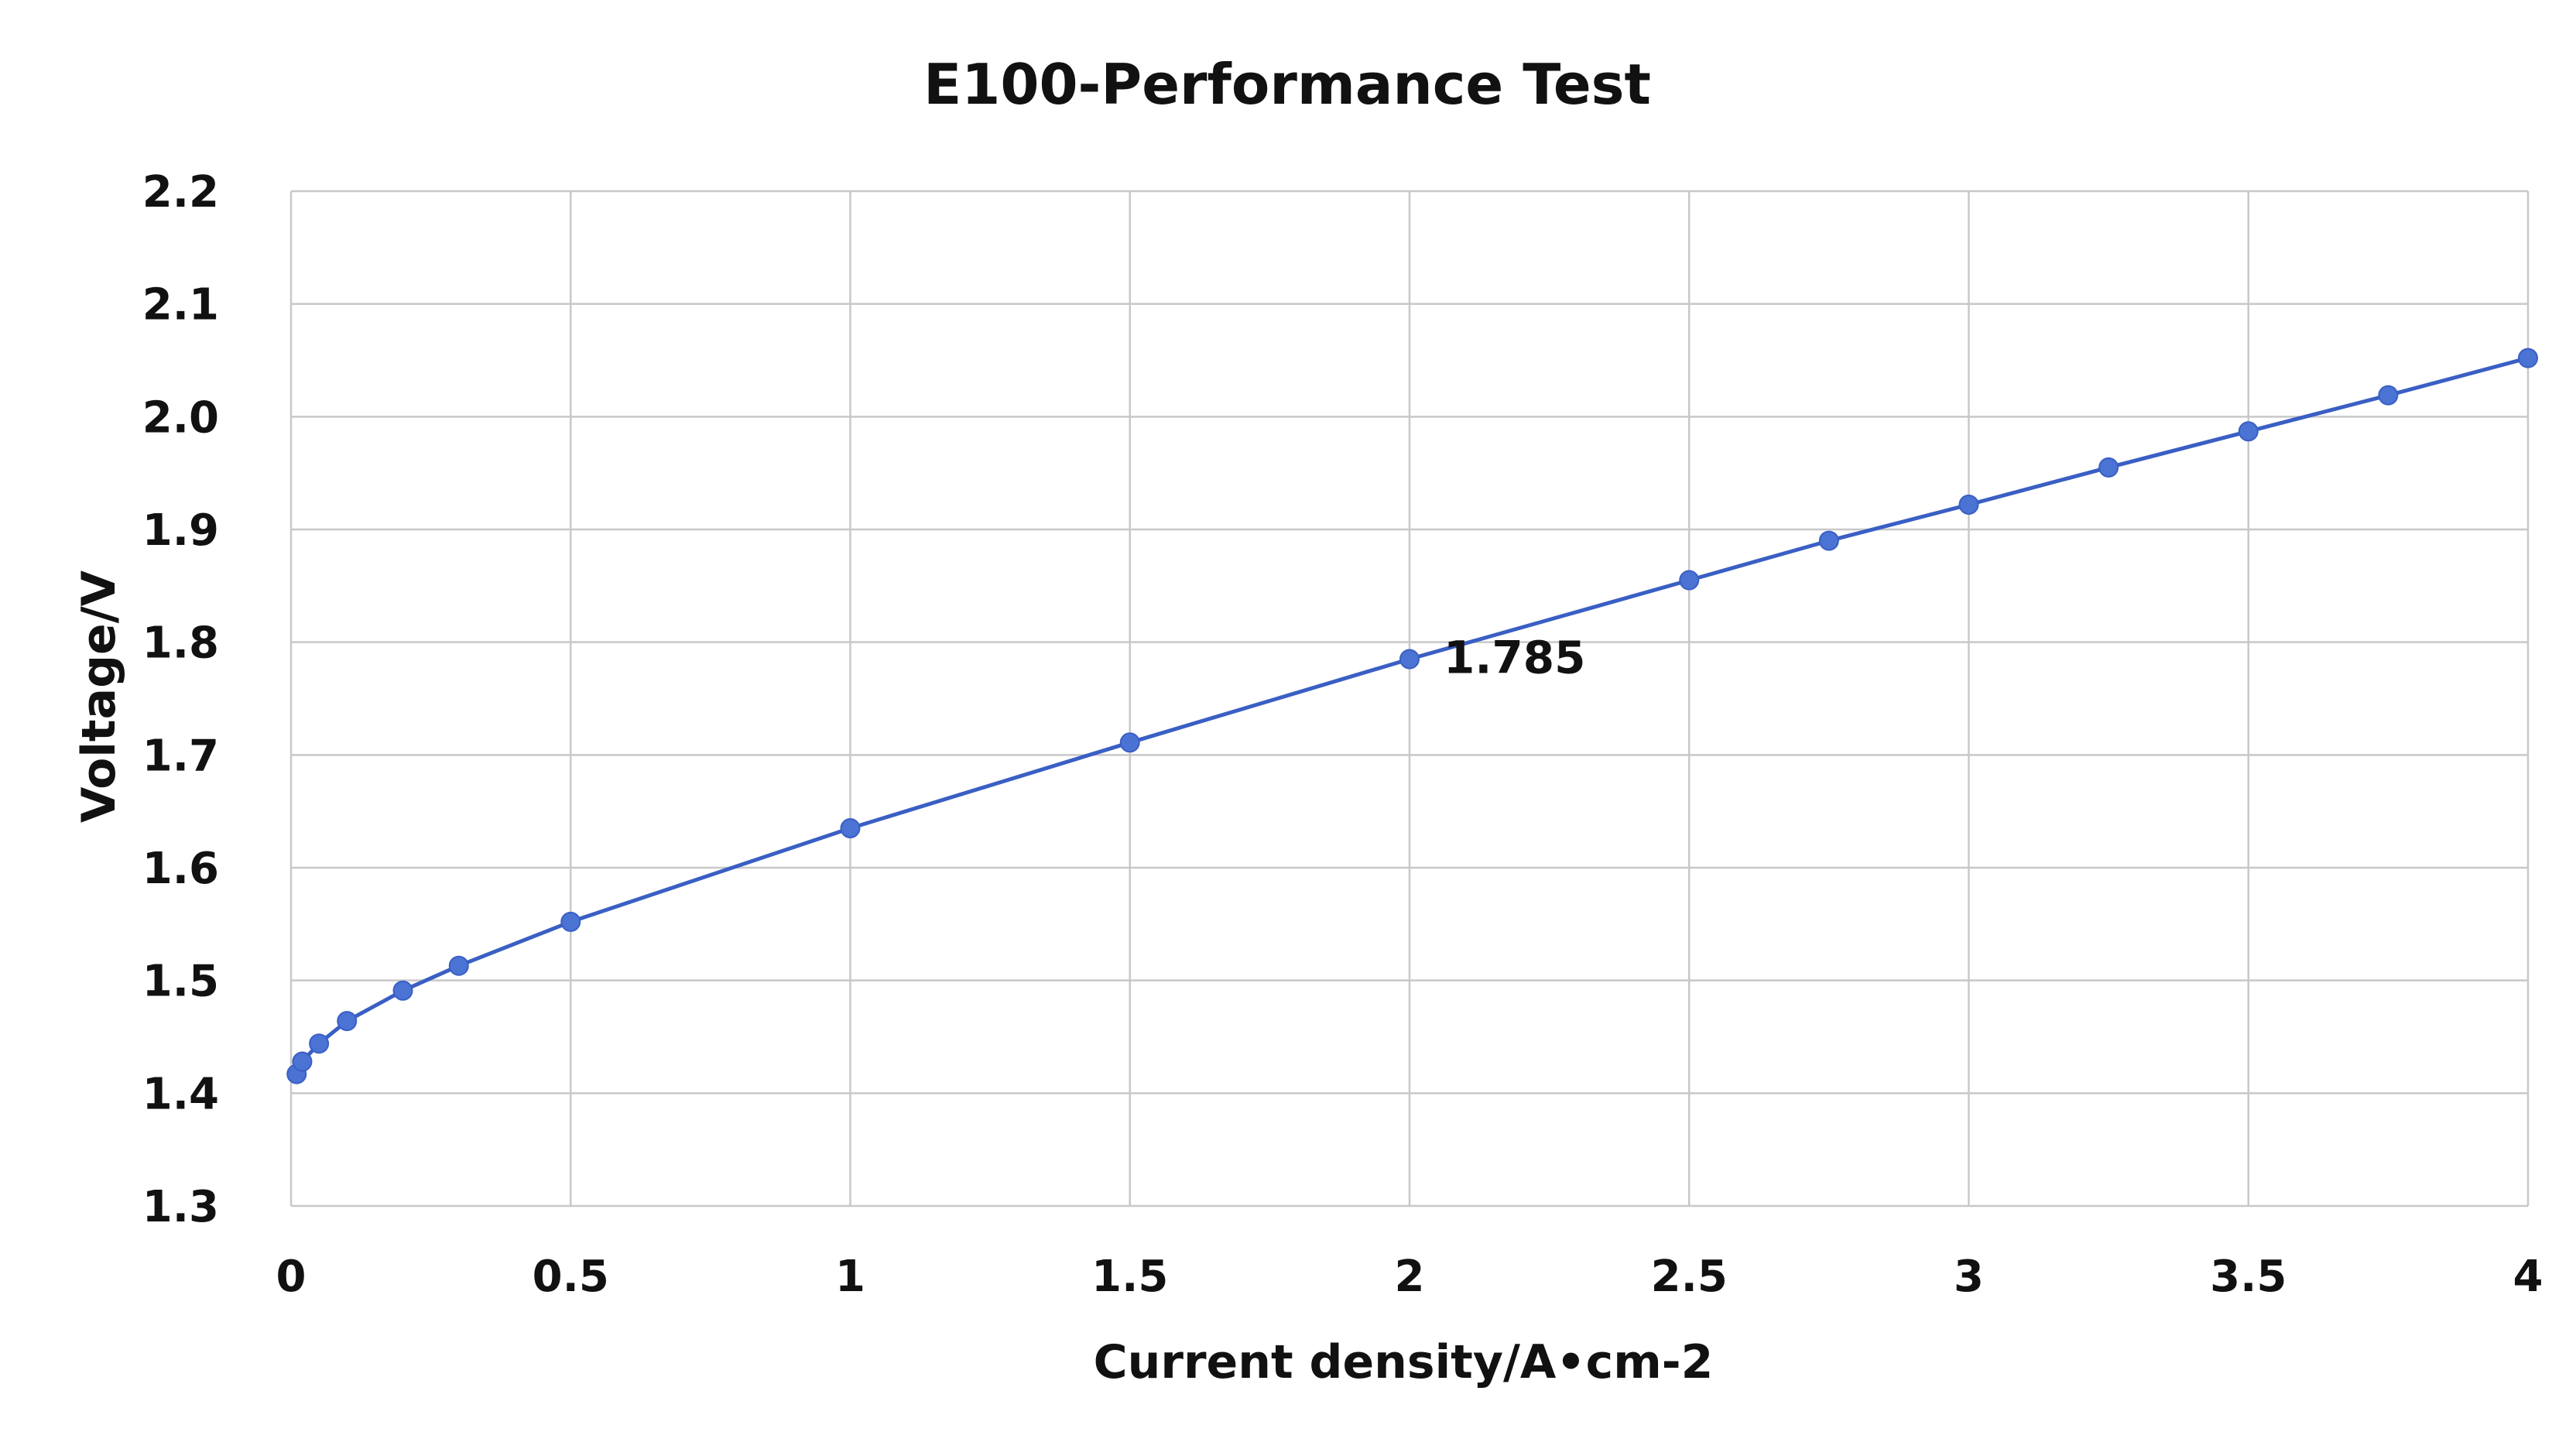 This screenshot has width=2576, height=1449. Describe the element at coordinates (180, 982) in the screenshot. I see `y-tick-label: 1.5` at that location.